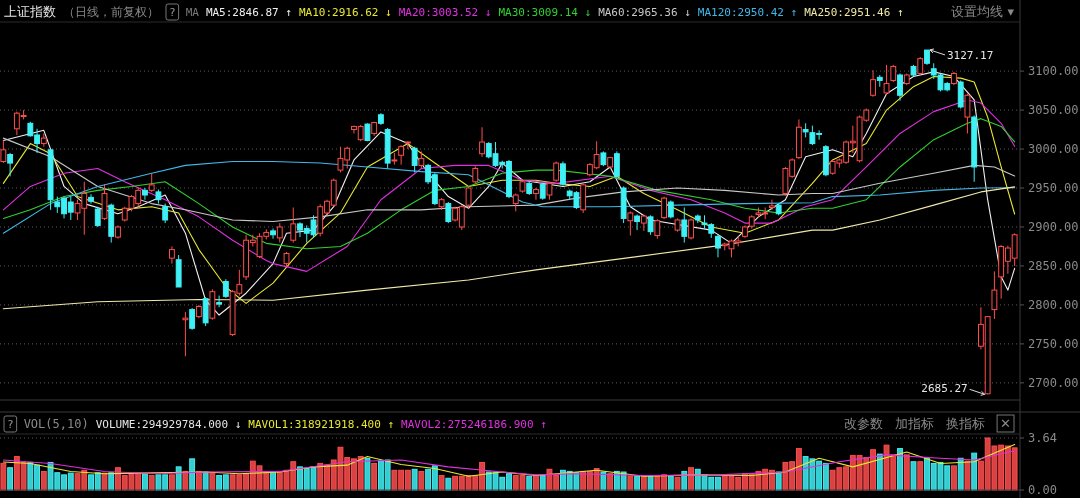  What do you see at coordinates (321, 424) in the screenshot?
I see `text: MAVOL1:318921918.400 ↑` at bounding box center [321, 424].